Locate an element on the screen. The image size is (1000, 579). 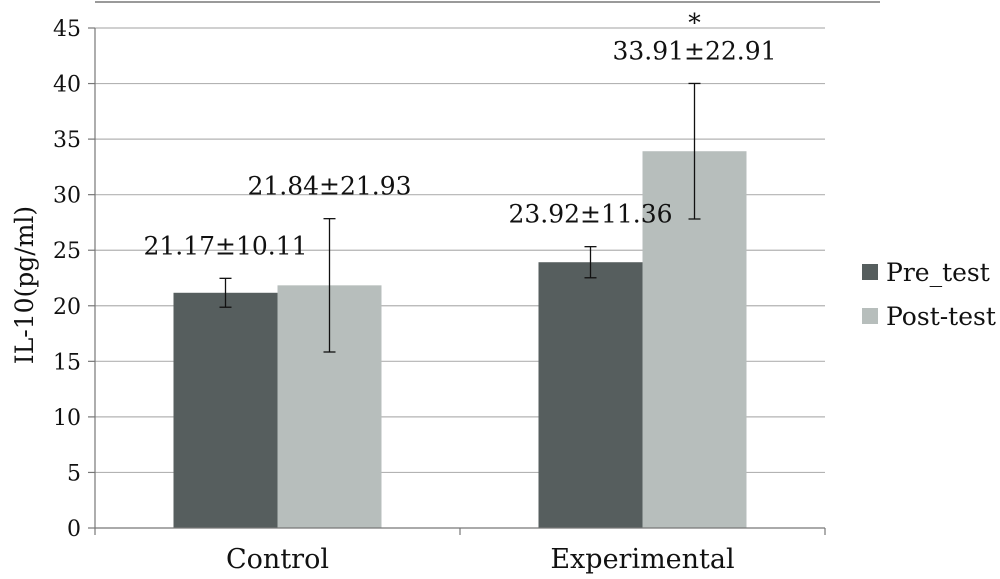
data-label: 23.92±11.36 is located at coordinates (590, 214).